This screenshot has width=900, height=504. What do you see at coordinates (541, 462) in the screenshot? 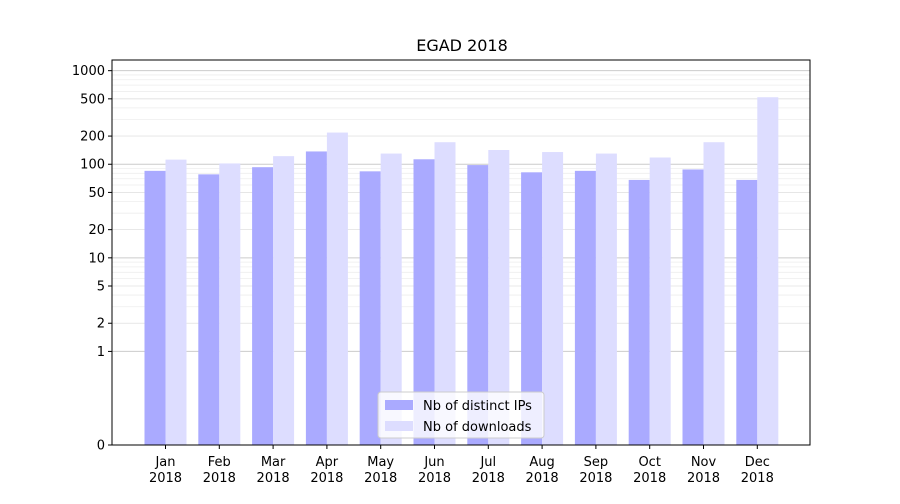
I see `x-tick-label: Aug` at bounding box center [541, 462].